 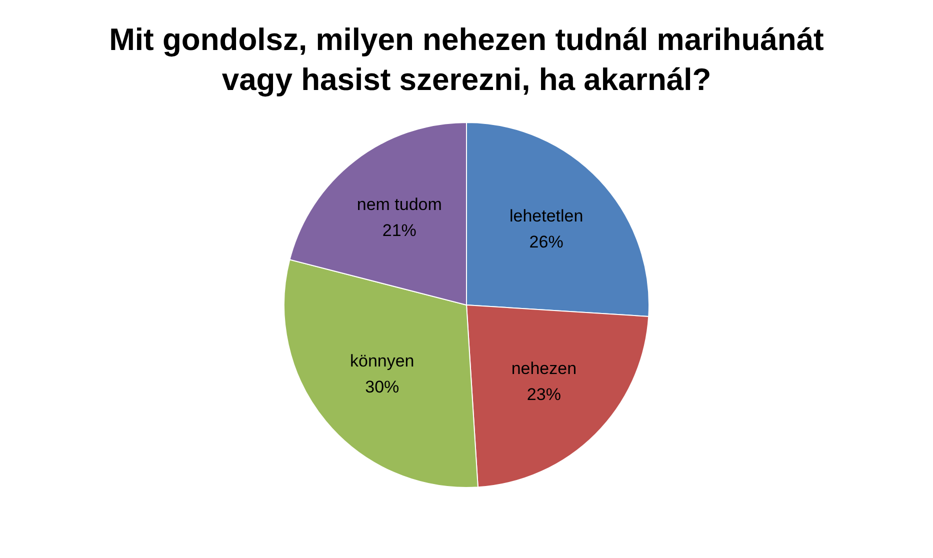 What do you see at coordinates (399, 204) in the screenshot?
I see `slice-label: nem tudom` at bounding box center [399, 204].